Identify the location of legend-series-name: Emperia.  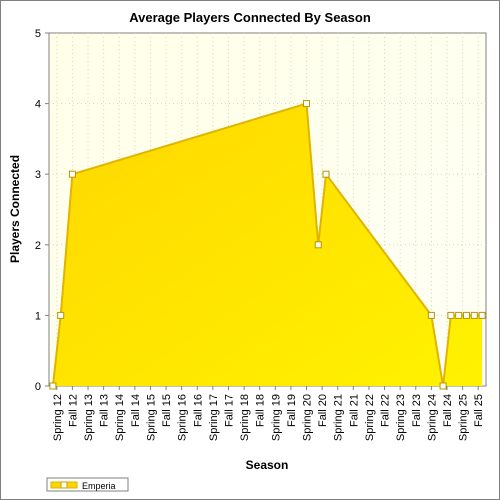
(99, 486).